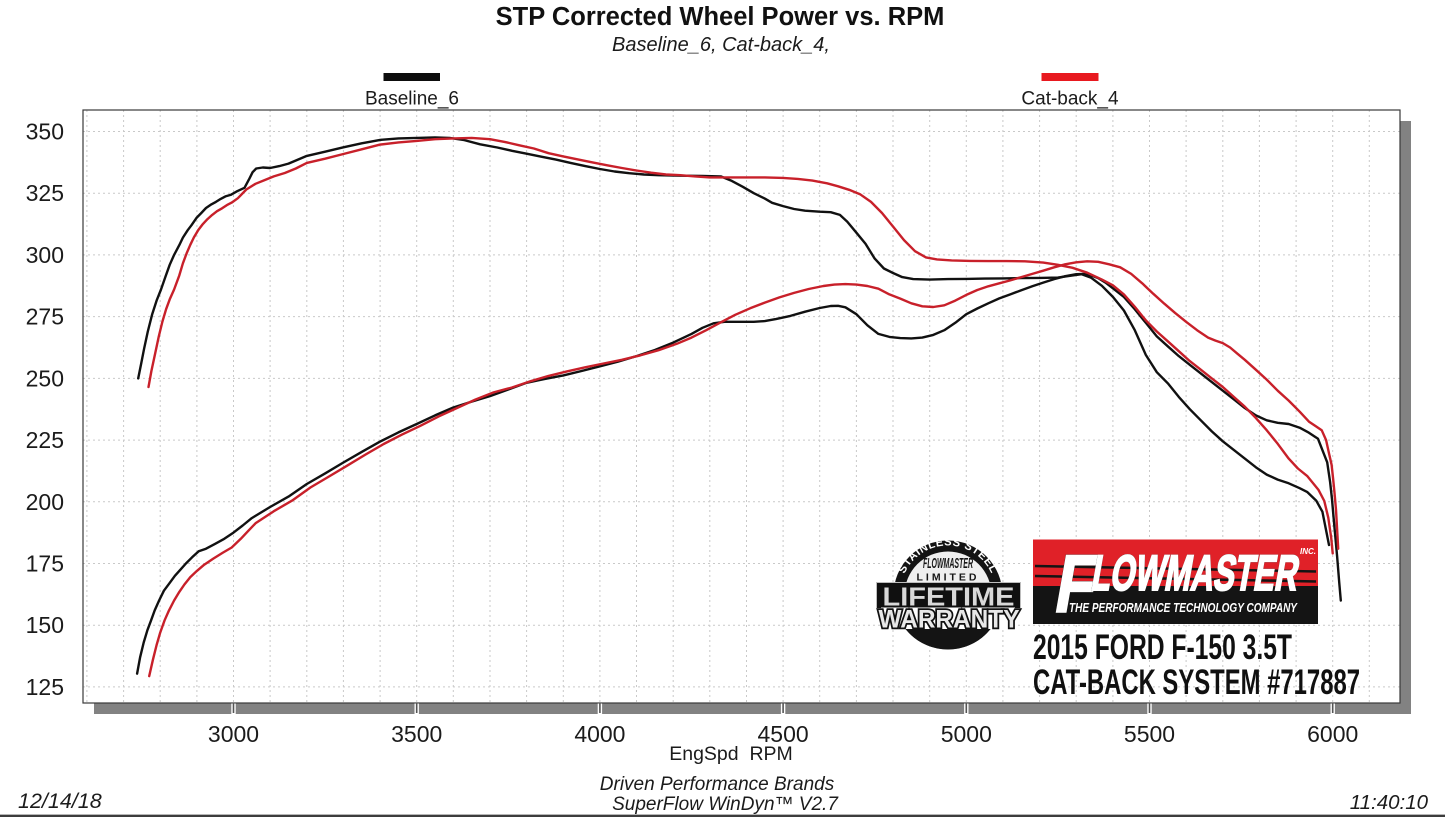 The height and width of the screenshot is (819, 1445). I want to click on svg-text: 250, so click(45, 378).